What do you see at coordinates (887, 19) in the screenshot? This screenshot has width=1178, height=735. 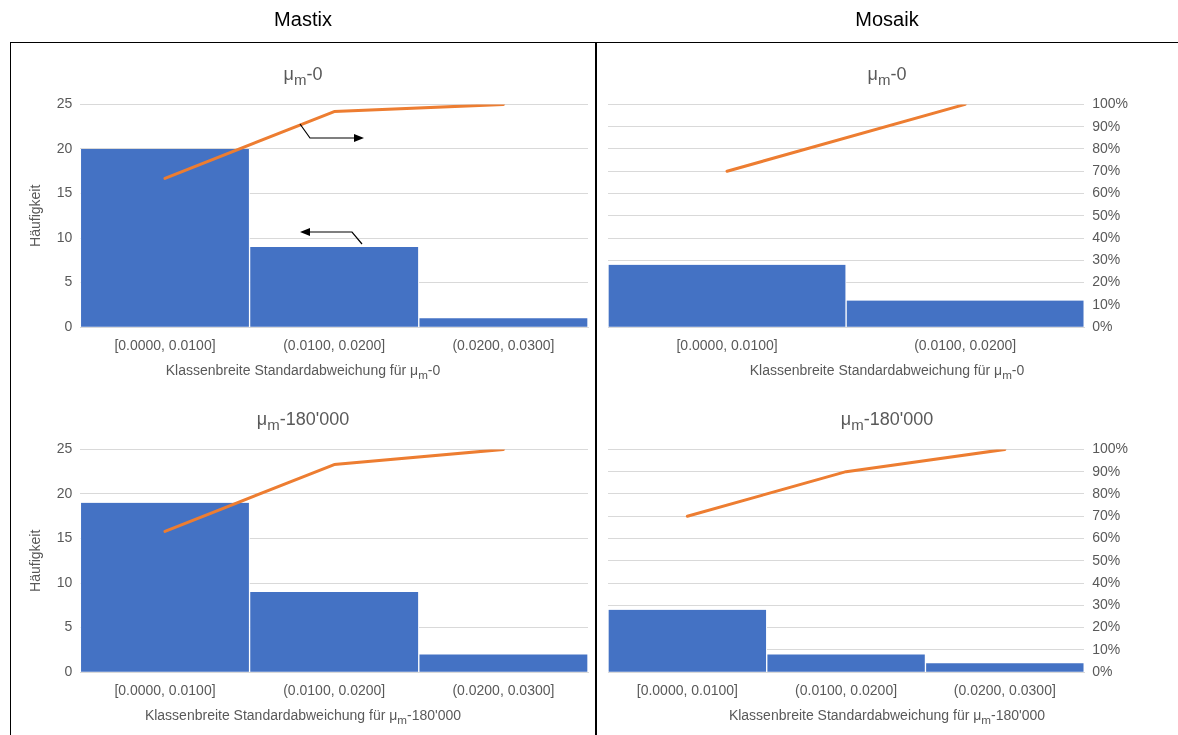 I see `text: Mosaik` at bounding box center [887, 19].